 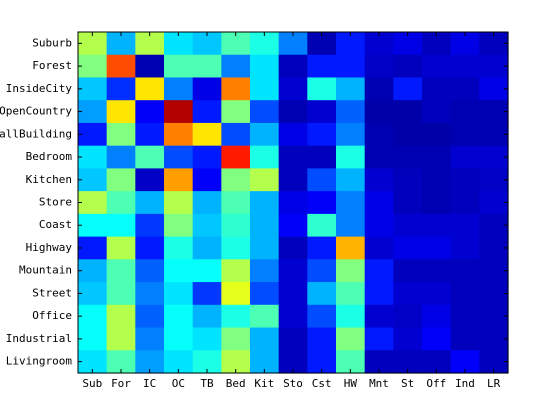 I want to click on y-tick-label: Highway, so click(x=49, y=247).